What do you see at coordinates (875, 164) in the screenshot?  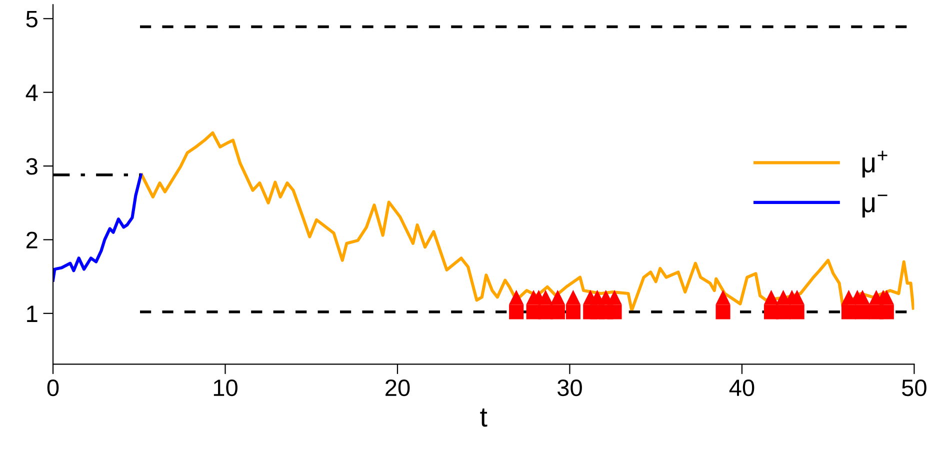 I see `legend-label: μ$^{+}$` at bounding box center [875, 164].